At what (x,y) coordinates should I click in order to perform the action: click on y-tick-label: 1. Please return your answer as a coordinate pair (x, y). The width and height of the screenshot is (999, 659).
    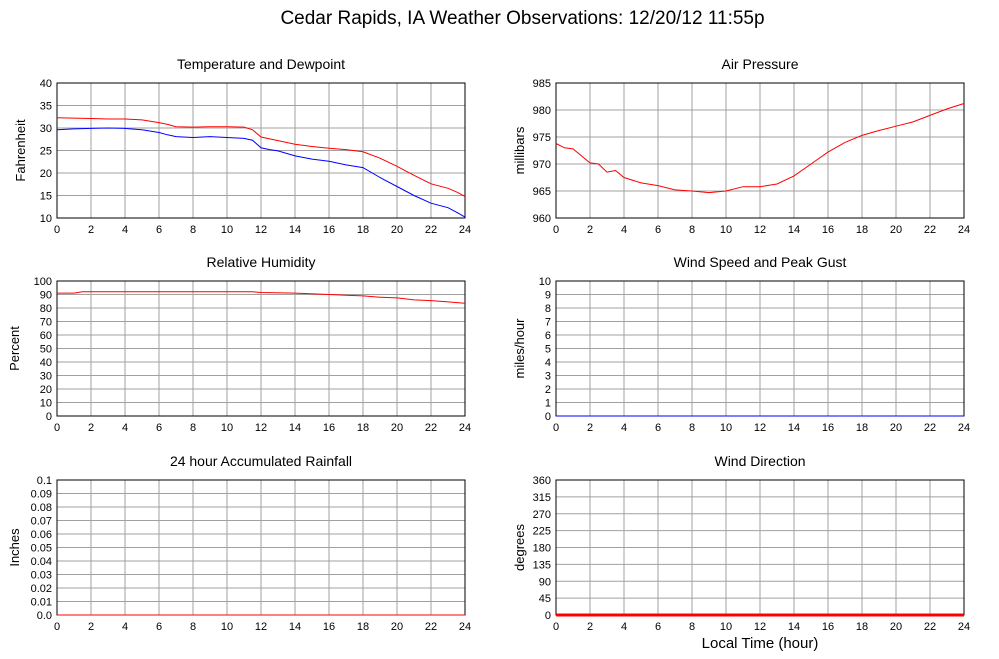
    Looking at the image, I should click on (548, 404).